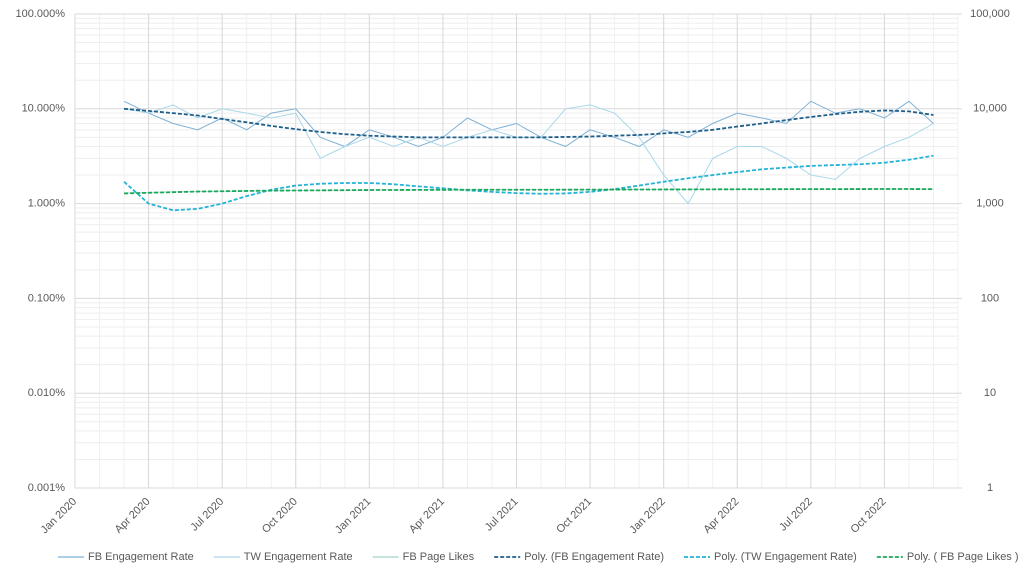 The image size is (1024, 576). Describe the element at coordinates (990, 298) in the screenshot. I see `y2-tick-label: 100` at that location.